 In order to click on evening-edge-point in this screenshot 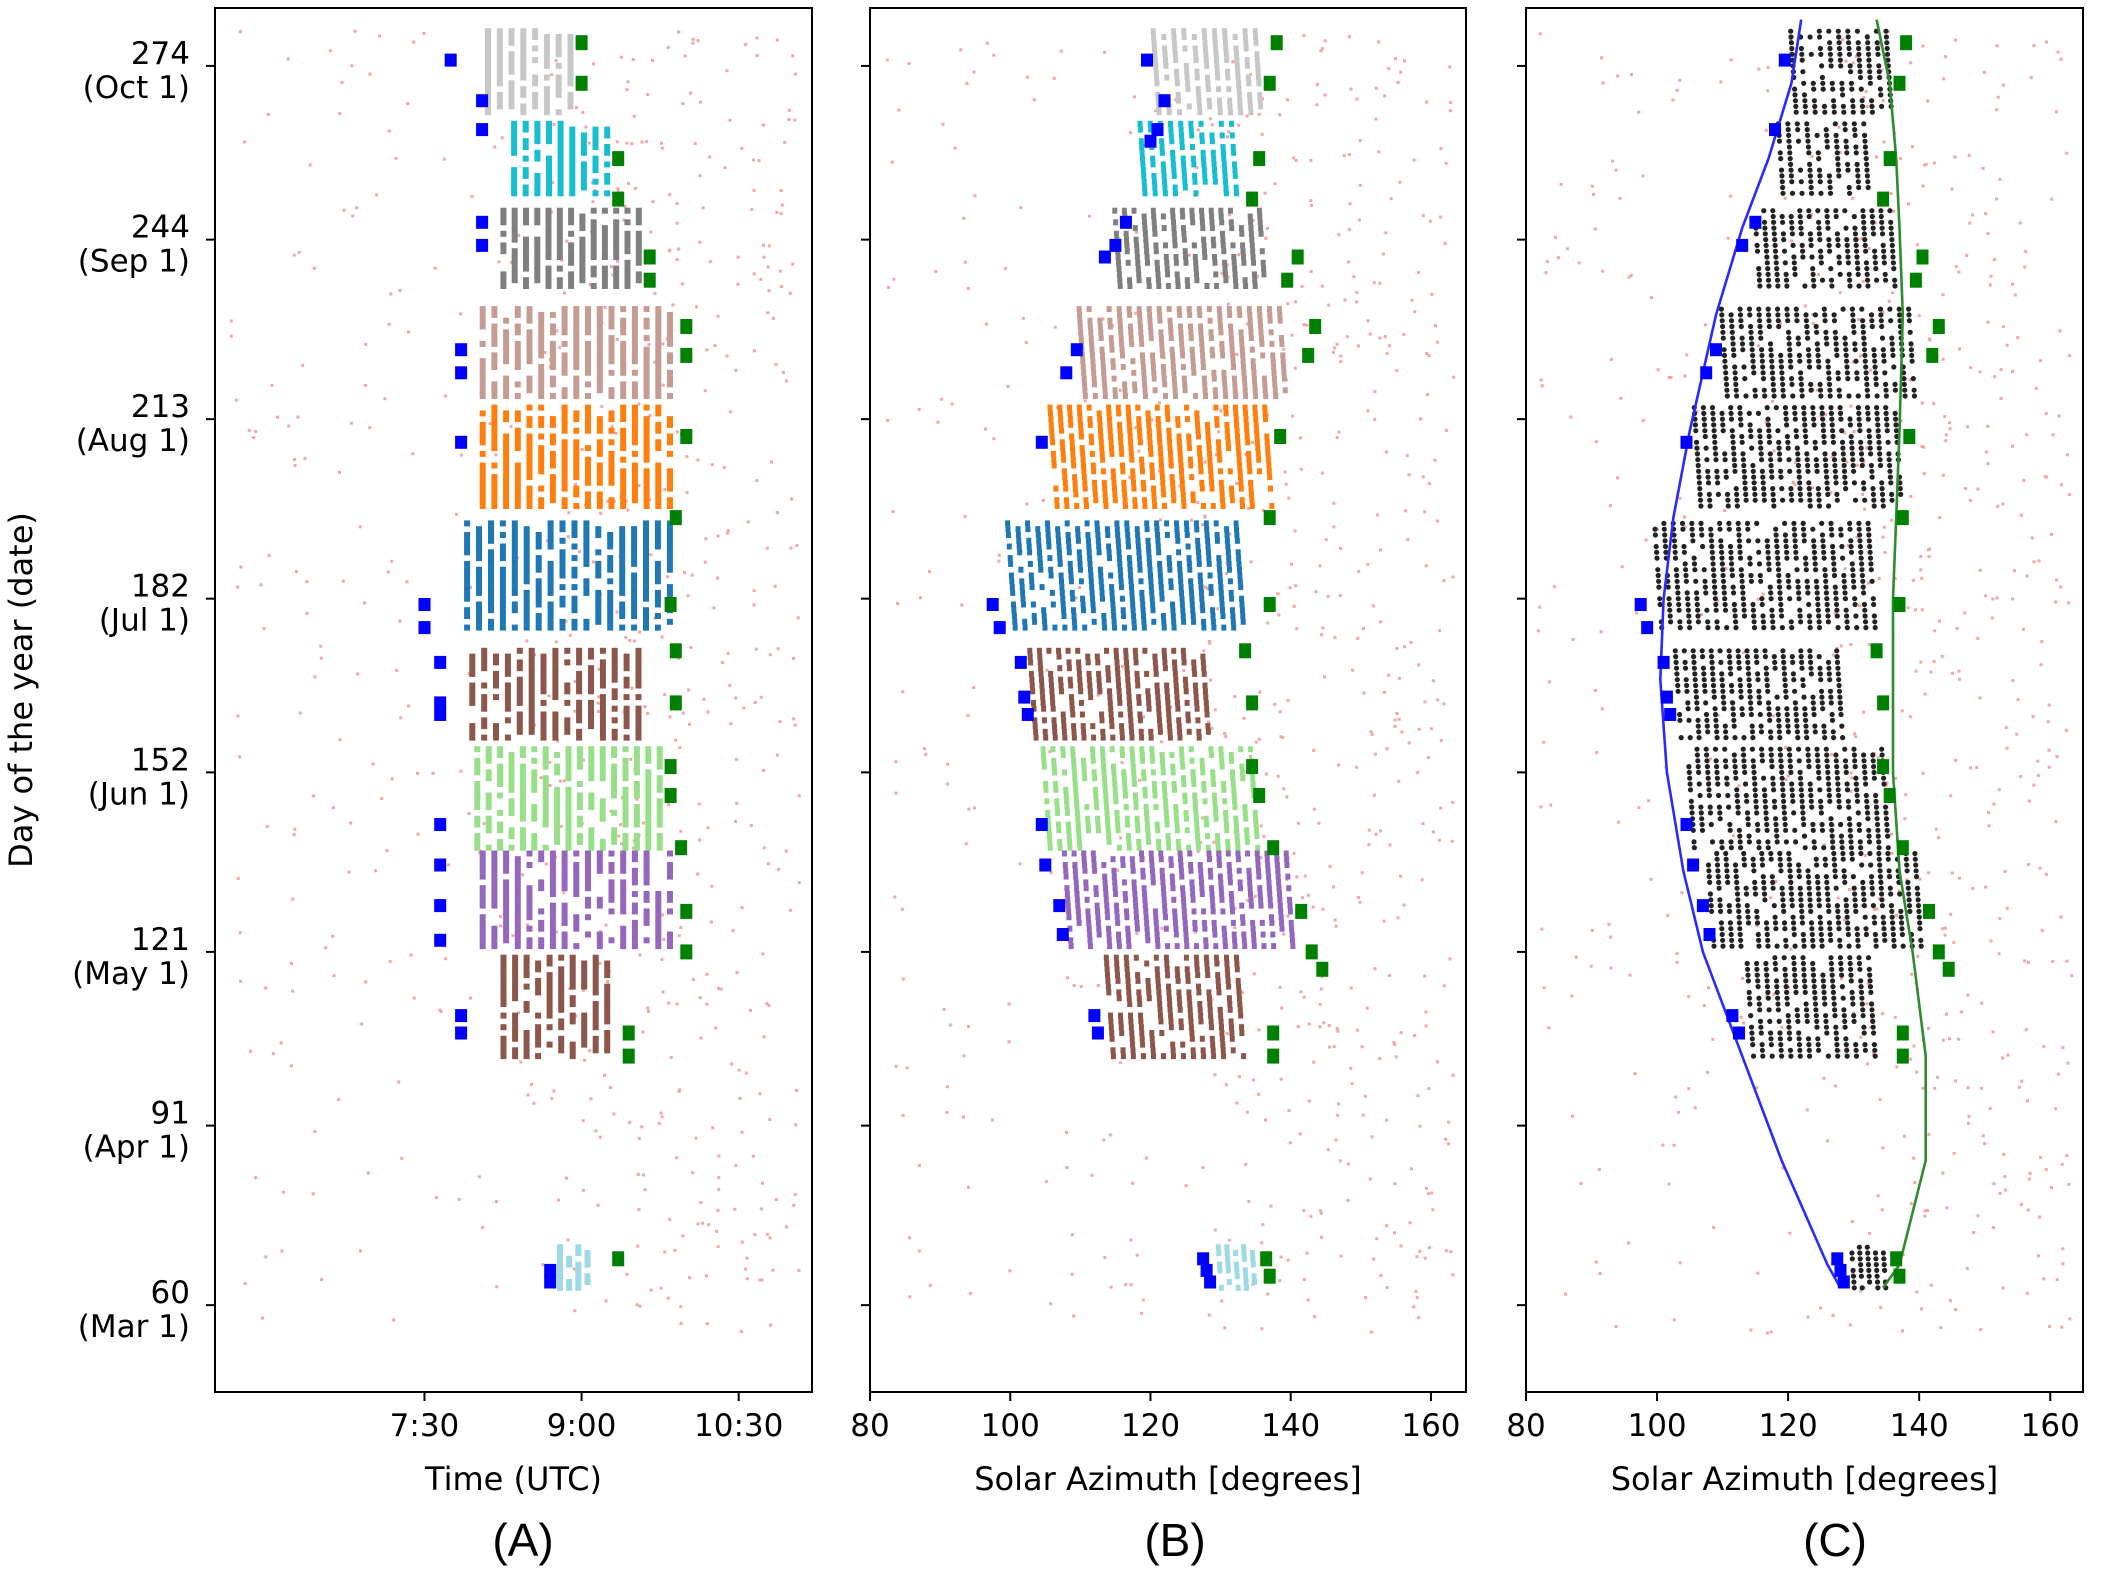, I will do `click(686, 355)`.